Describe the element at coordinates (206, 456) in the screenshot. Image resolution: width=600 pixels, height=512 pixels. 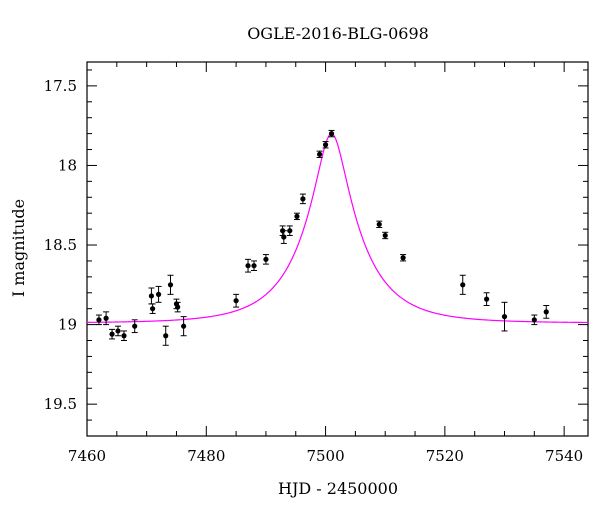
I see `x-tick-label: 7480` at that location.